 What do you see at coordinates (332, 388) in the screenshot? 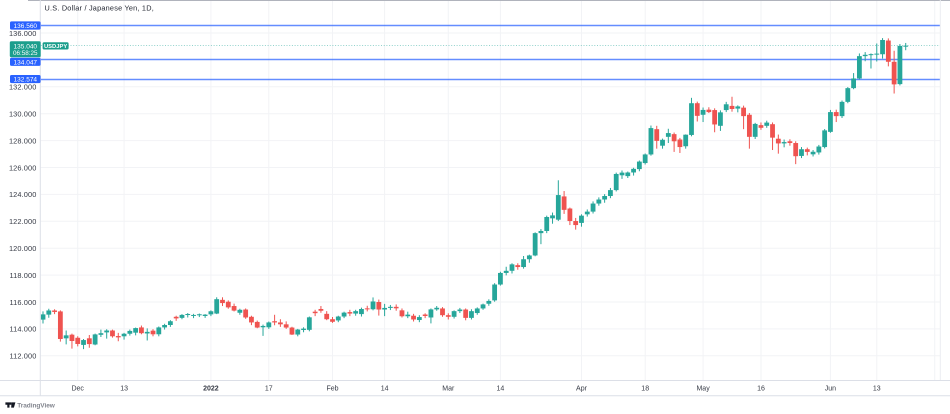
I see `svg-text: Feb` at bounding box center [332, 388].